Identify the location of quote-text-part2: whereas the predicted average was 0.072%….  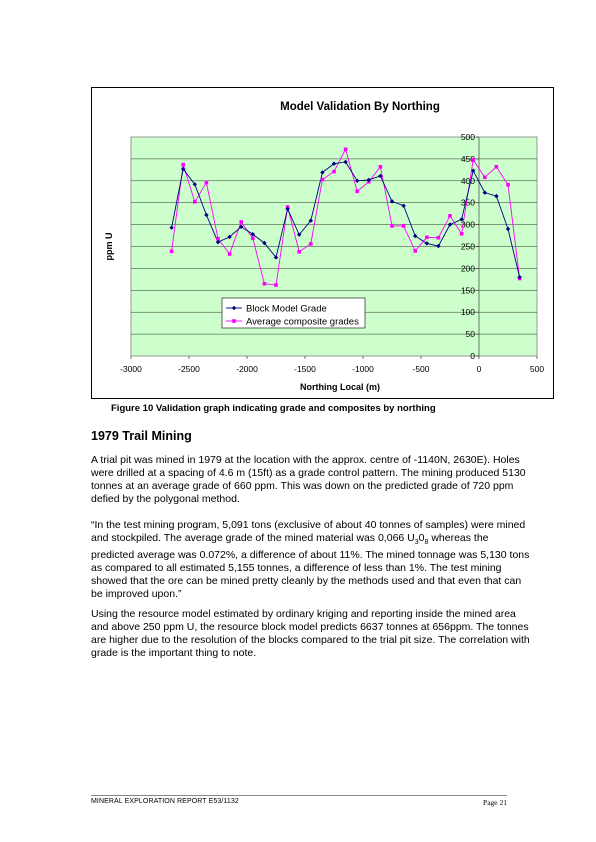
(310, 566).